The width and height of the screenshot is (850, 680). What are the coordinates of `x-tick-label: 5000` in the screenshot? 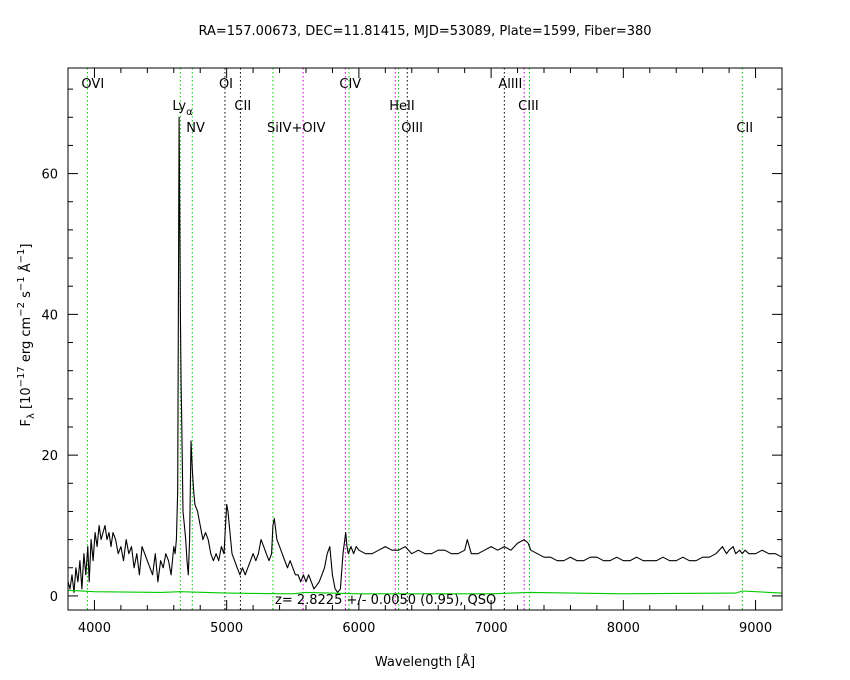 It's located at (226, 628).